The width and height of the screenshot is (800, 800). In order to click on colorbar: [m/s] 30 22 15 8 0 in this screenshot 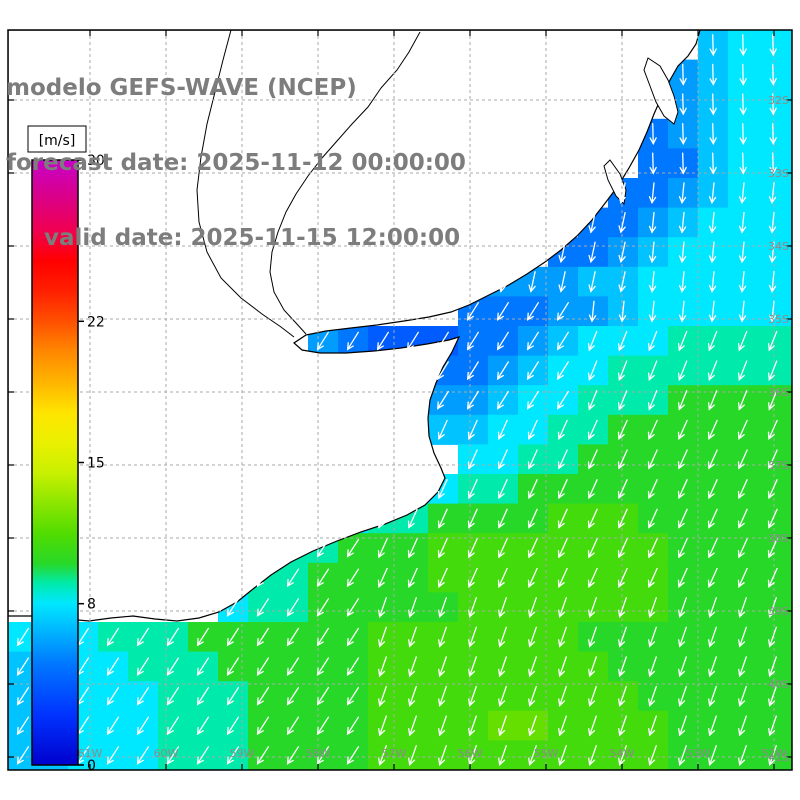, I will do `click(66, 449)`.